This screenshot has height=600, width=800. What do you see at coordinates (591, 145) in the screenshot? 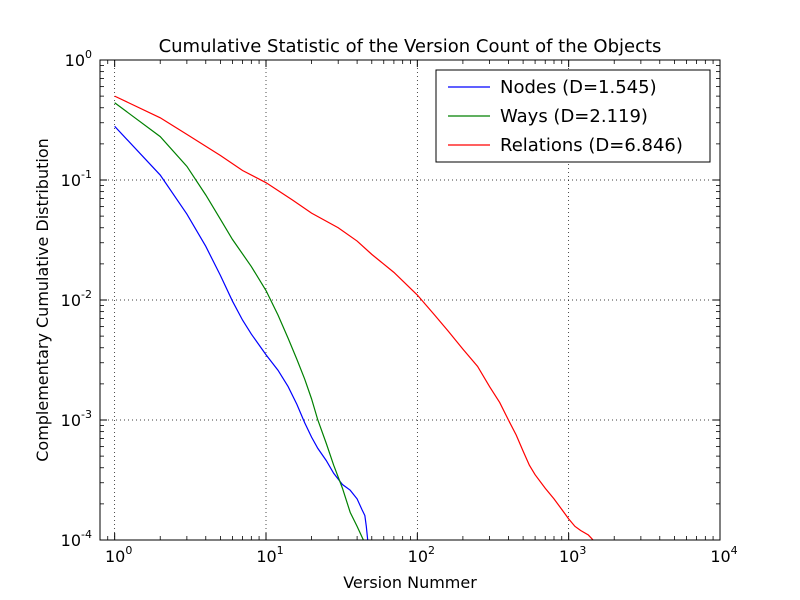
I see `legend-label-3: Relations (D=6.846)` at bounding box center [591, 145].